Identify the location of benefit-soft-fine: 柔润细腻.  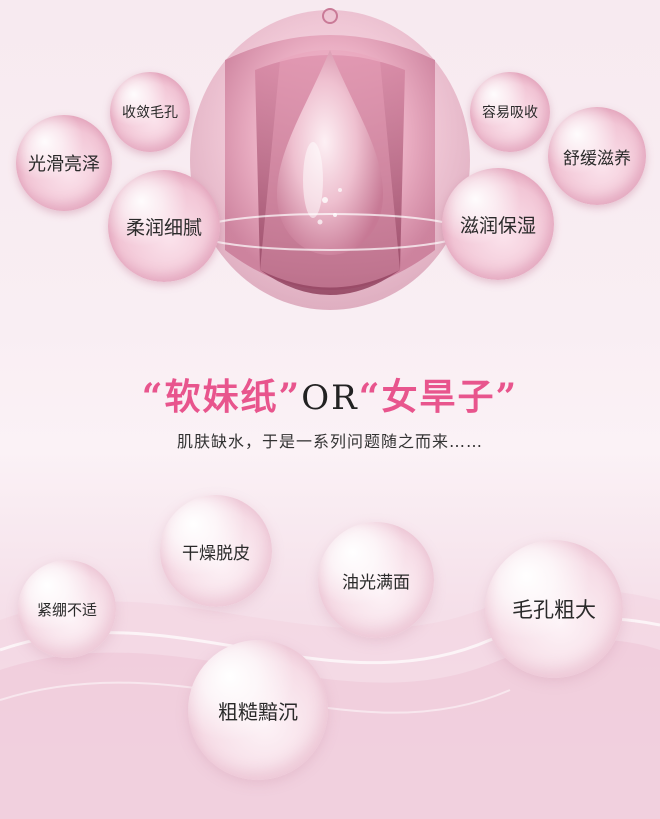
(164, 226).